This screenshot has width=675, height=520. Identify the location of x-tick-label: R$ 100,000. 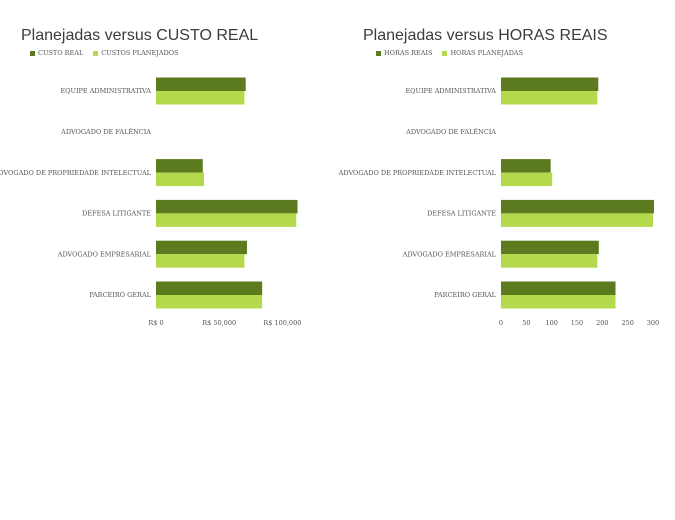
(282, 323).